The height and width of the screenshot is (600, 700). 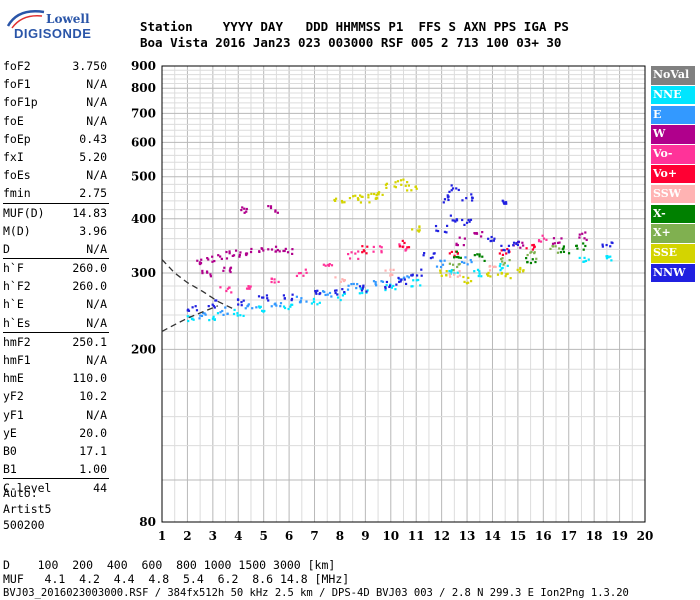 I want to click on x-tick-label: 15, so click(x=518, y=536).